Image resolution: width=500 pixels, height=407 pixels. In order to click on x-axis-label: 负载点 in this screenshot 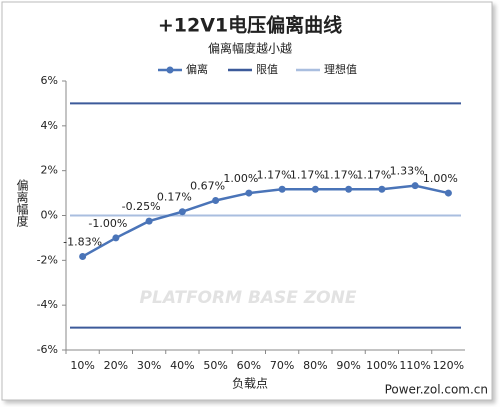, I will do `click(250, 384)`.